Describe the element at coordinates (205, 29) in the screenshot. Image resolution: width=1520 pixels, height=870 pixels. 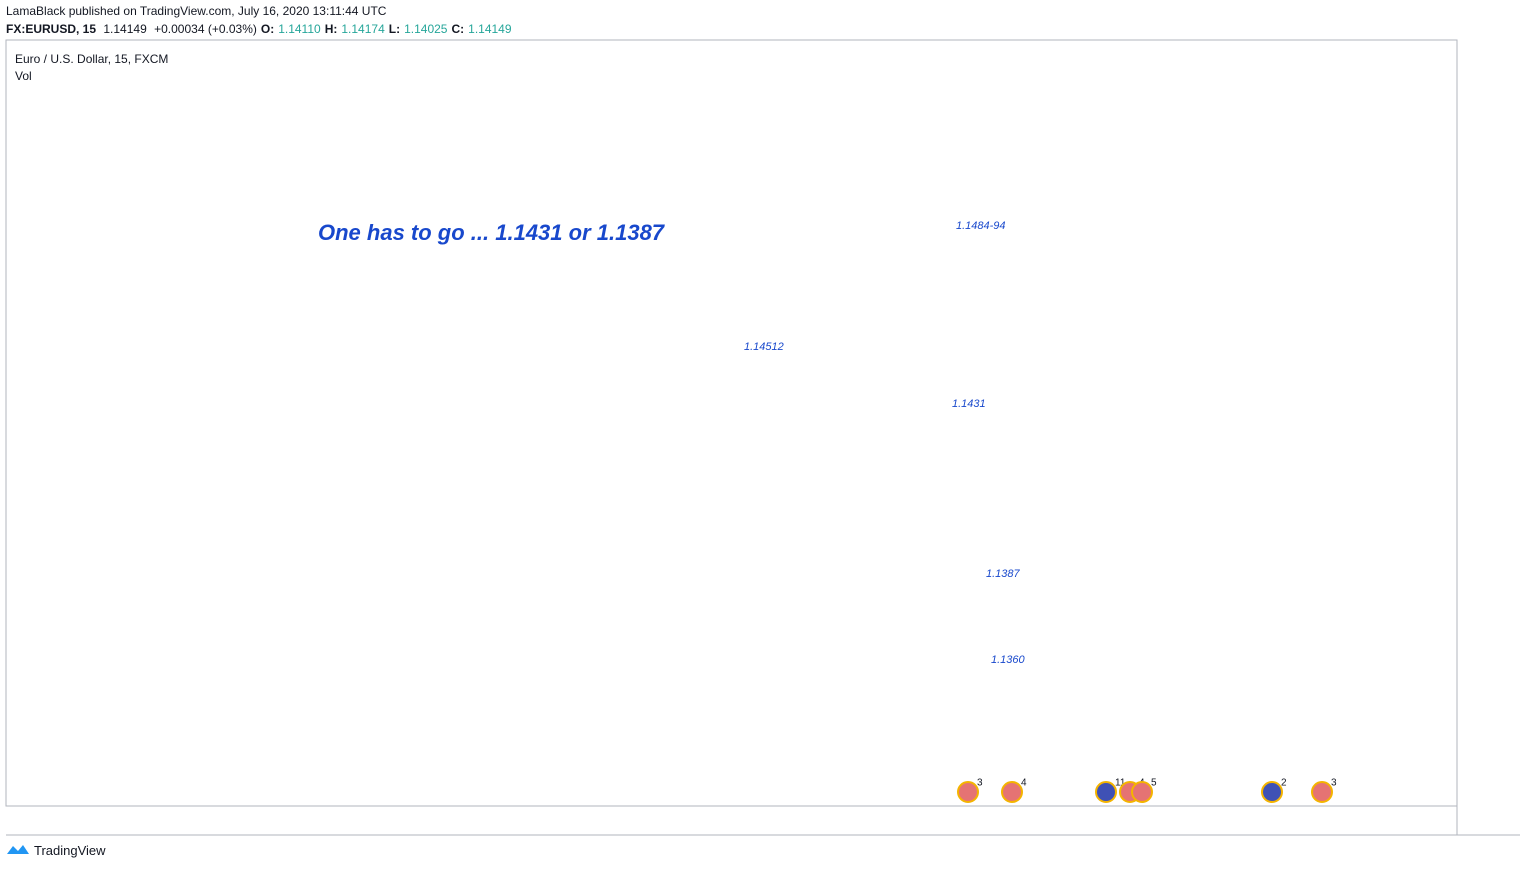
I see `change: +0.00034 (+0.03%)` at that location.